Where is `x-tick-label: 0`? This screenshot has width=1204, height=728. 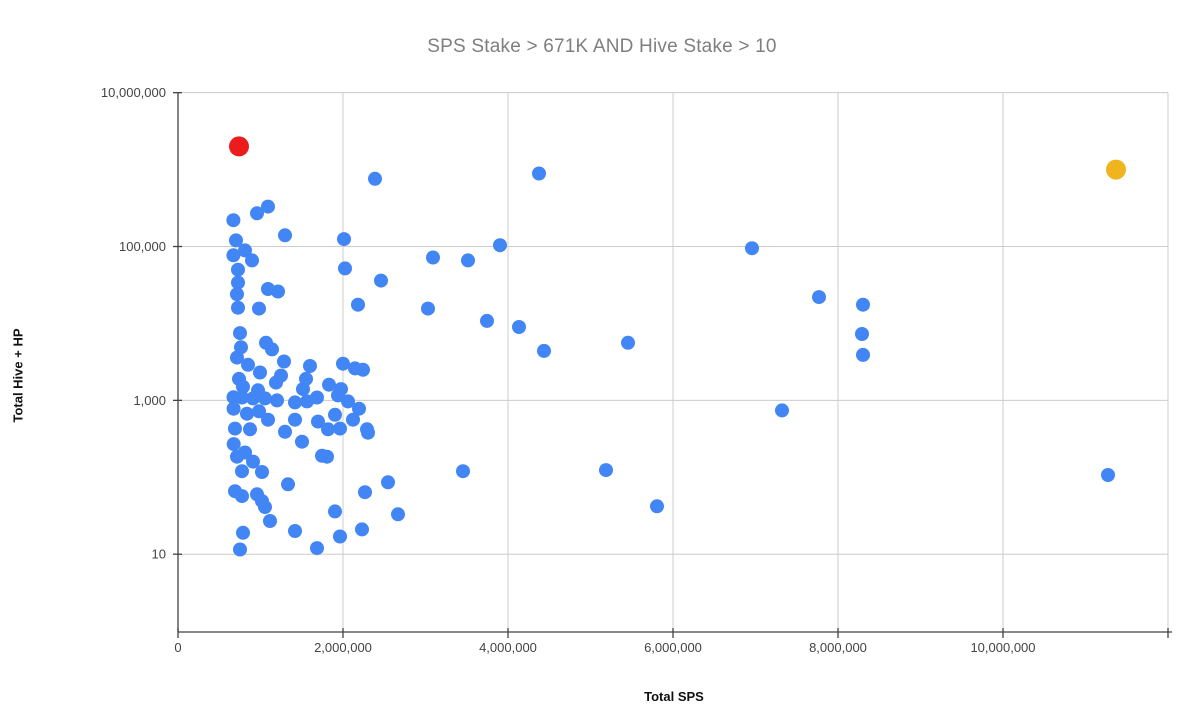
x-tick-label: 0 is located at coordinates (177, 647).